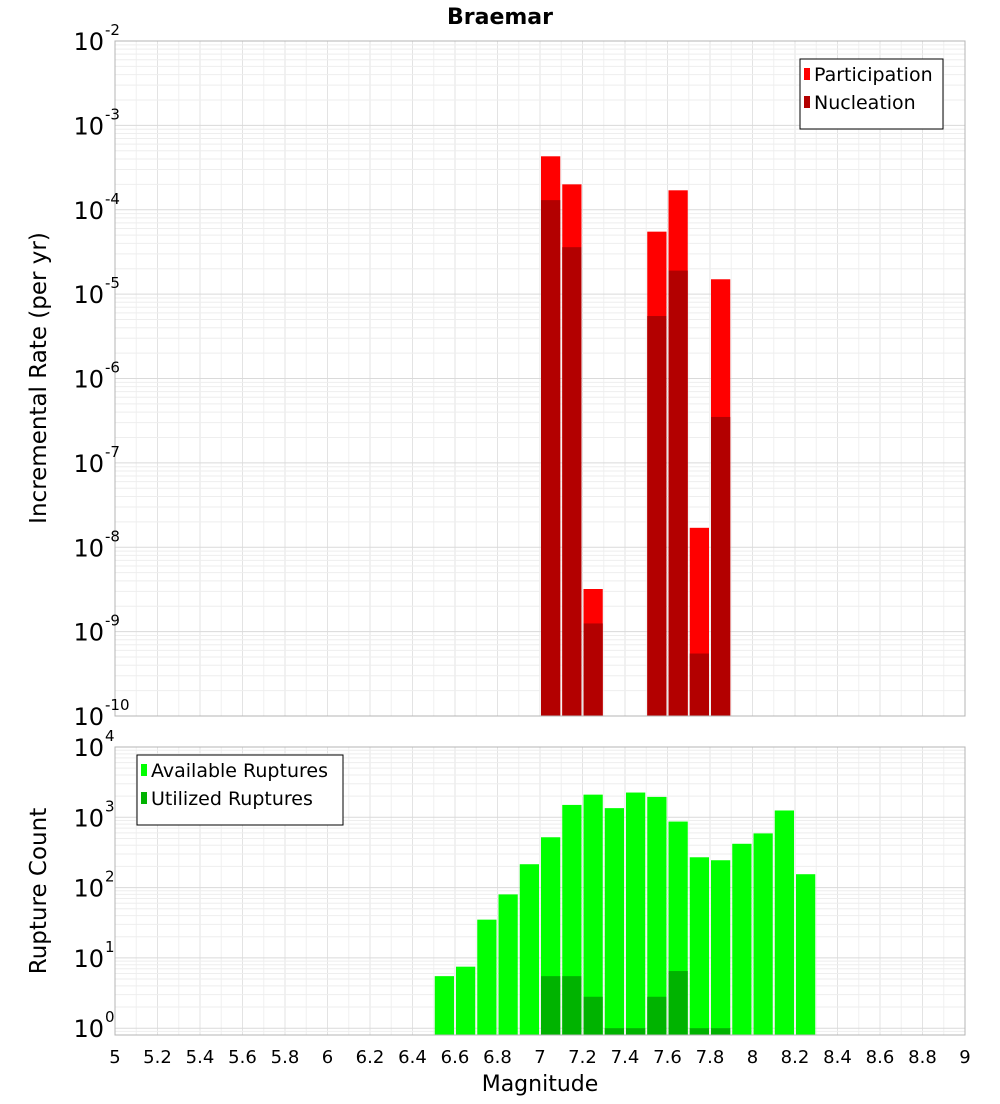 The image size is (1000, 1104). Describe the element at coordinates (112, 536) in the screenshot. I see `y-tick-exponent: -8` at that location.